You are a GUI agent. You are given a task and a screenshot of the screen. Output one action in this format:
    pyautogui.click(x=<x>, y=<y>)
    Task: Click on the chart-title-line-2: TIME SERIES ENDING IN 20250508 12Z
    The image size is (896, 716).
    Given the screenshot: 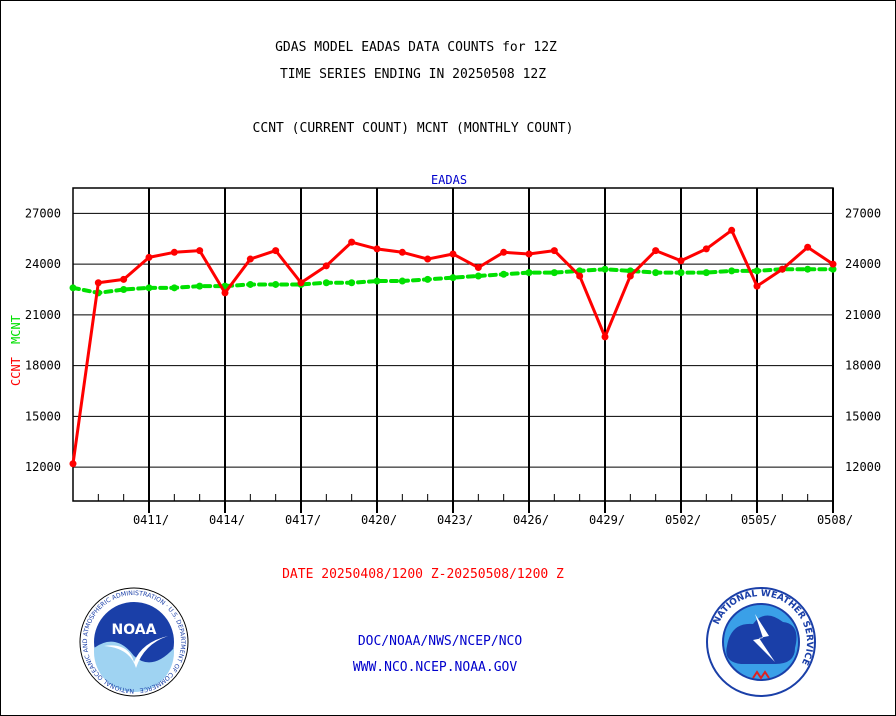 What is the action you would take?
    pyautogui.click(x=413, y=74)
    